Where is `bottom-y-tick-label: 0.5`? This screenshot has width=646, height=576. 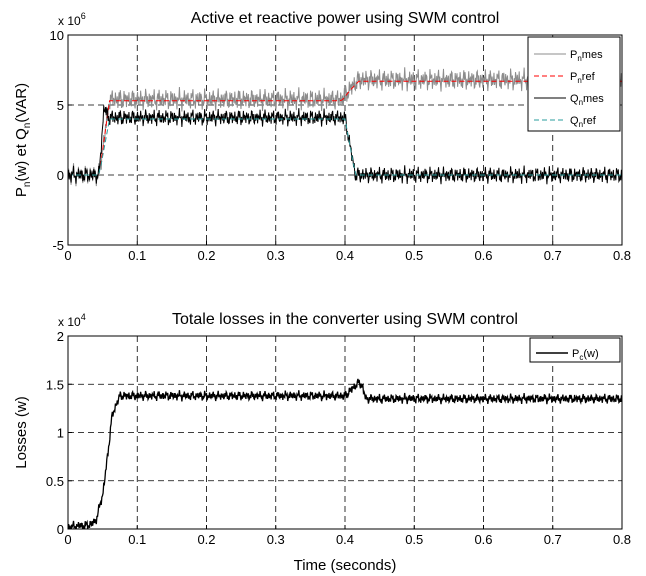
bottom-y-tick-label: 0.5 is located at coordinates (55, 481).